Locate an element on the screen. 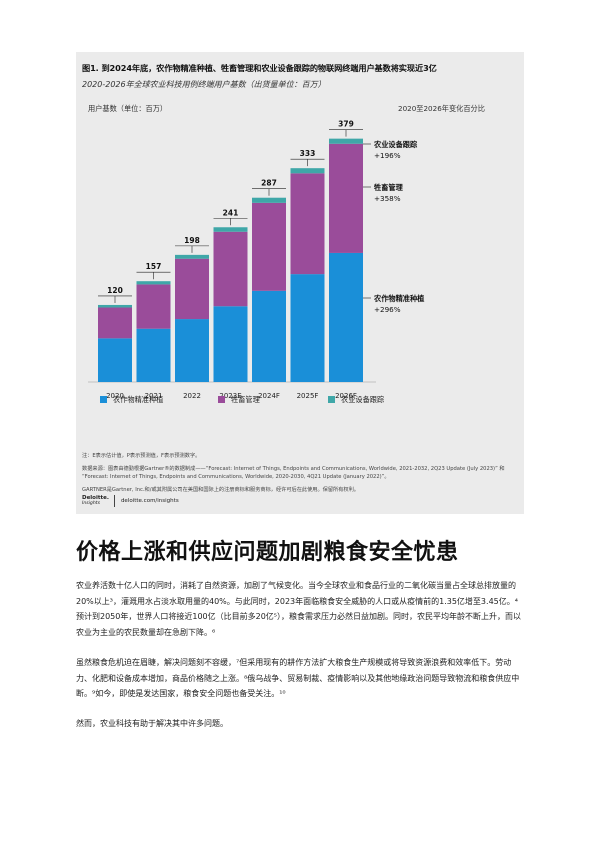  figure-subtitle: 2020-2026年全球农业科技用例终端用户基数（出货量单位：百万） is located at coordinates (204, 84).